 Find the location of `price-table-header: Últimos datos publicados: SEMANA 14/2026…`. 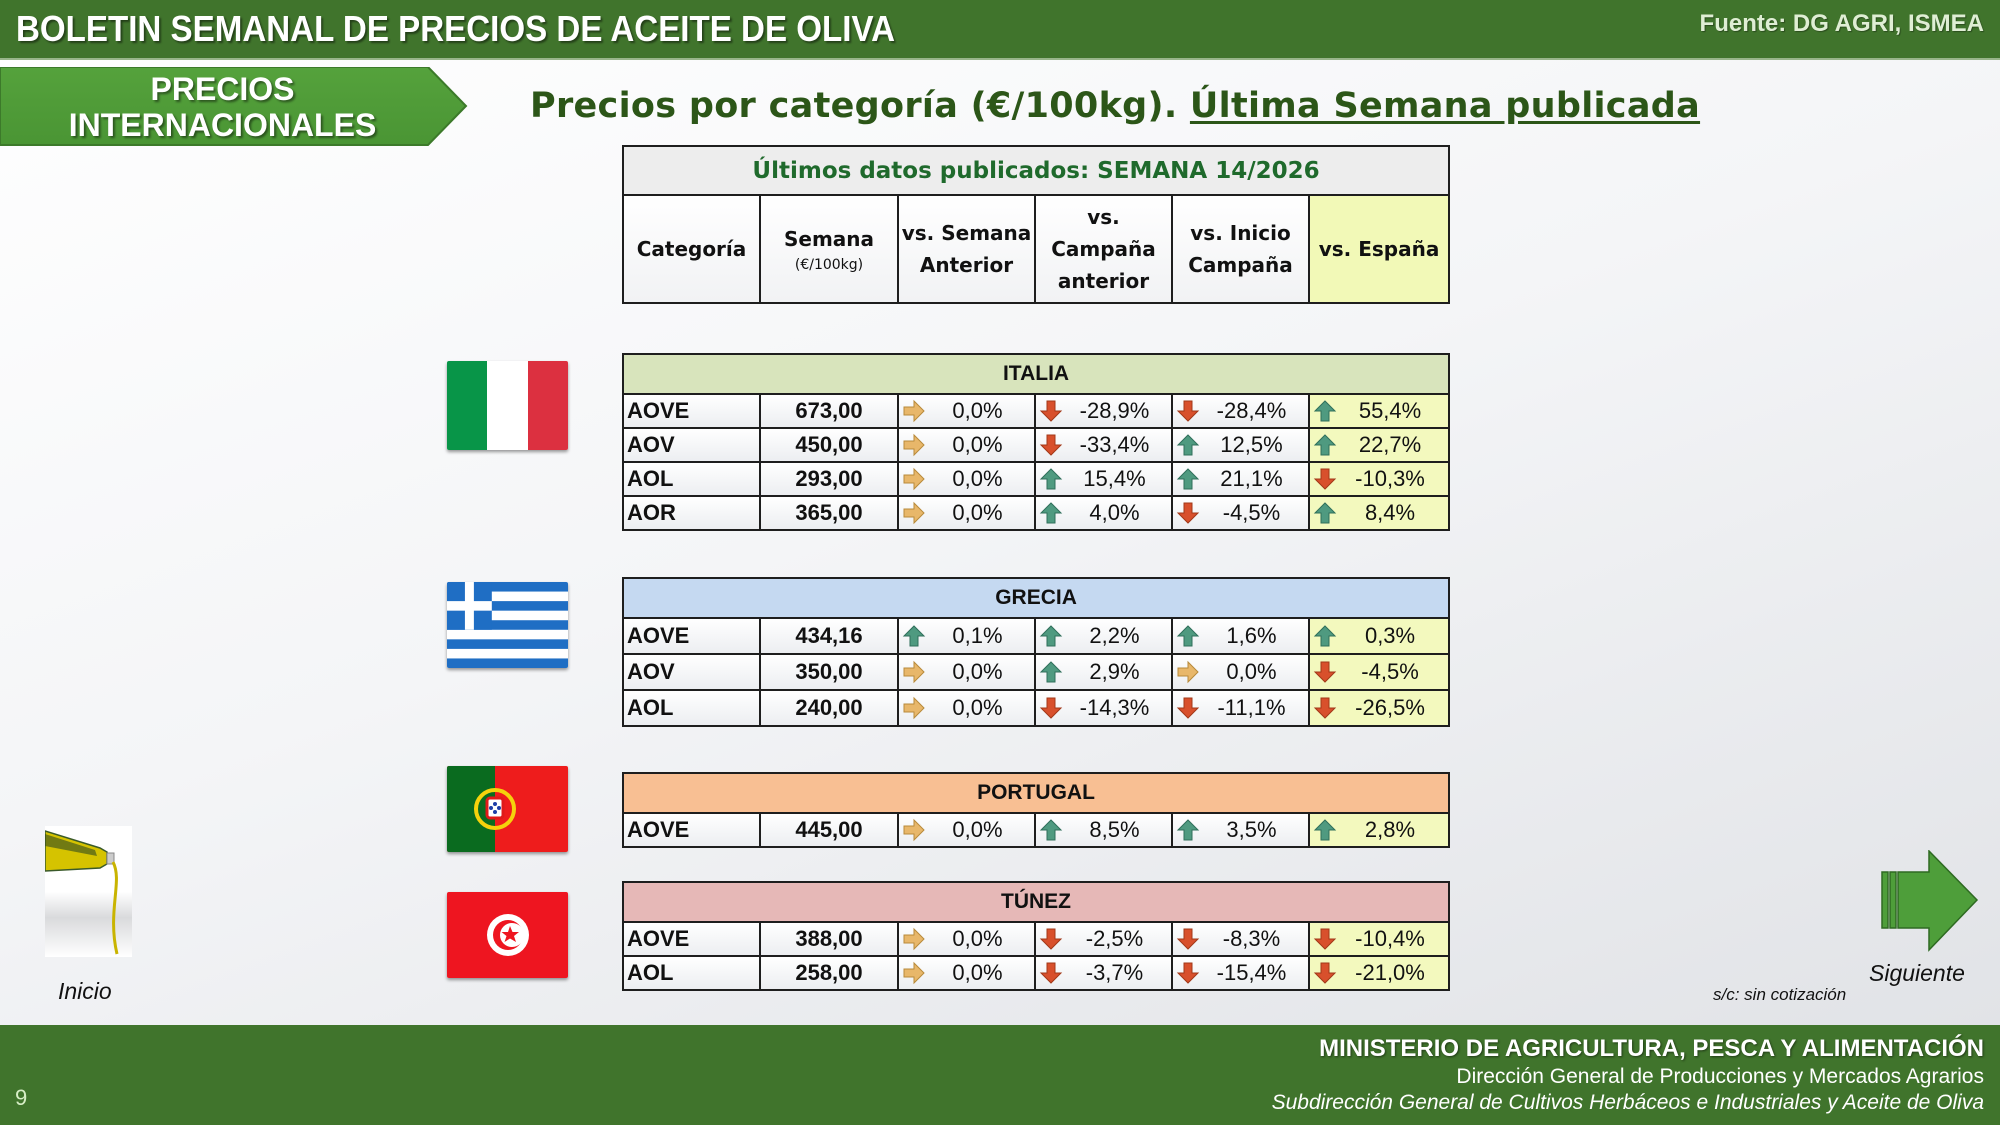

price-table-header: Últimos datos publicados: SEMANA 14/2026… is located at coordinates (1036, 224).